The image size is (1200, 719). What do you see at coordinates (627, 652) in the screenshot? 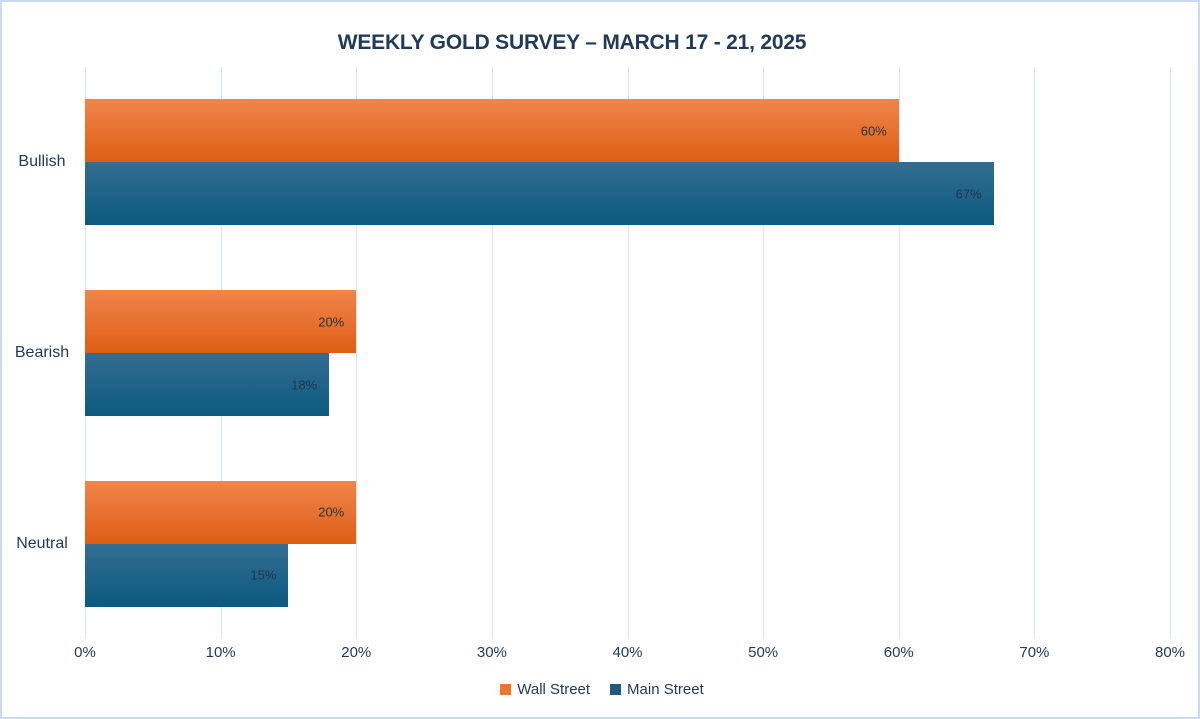
I see `x-tick-label: 40%` at bounding box center [627, 652].